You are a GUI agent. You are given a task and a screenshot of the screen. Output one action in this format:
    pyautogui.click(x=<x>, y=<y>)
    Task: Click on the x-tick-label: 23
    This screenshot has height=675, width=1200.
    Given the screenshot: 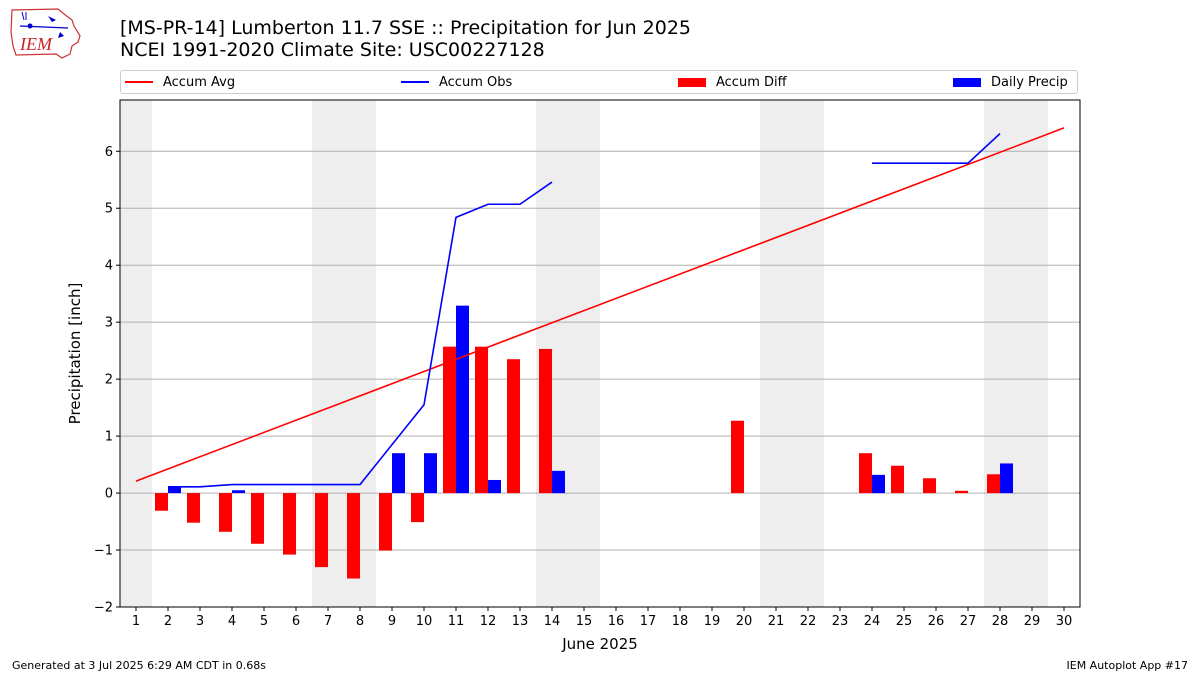 What is the action you would take?
    pyautogui.click(x=840, y=621)
    